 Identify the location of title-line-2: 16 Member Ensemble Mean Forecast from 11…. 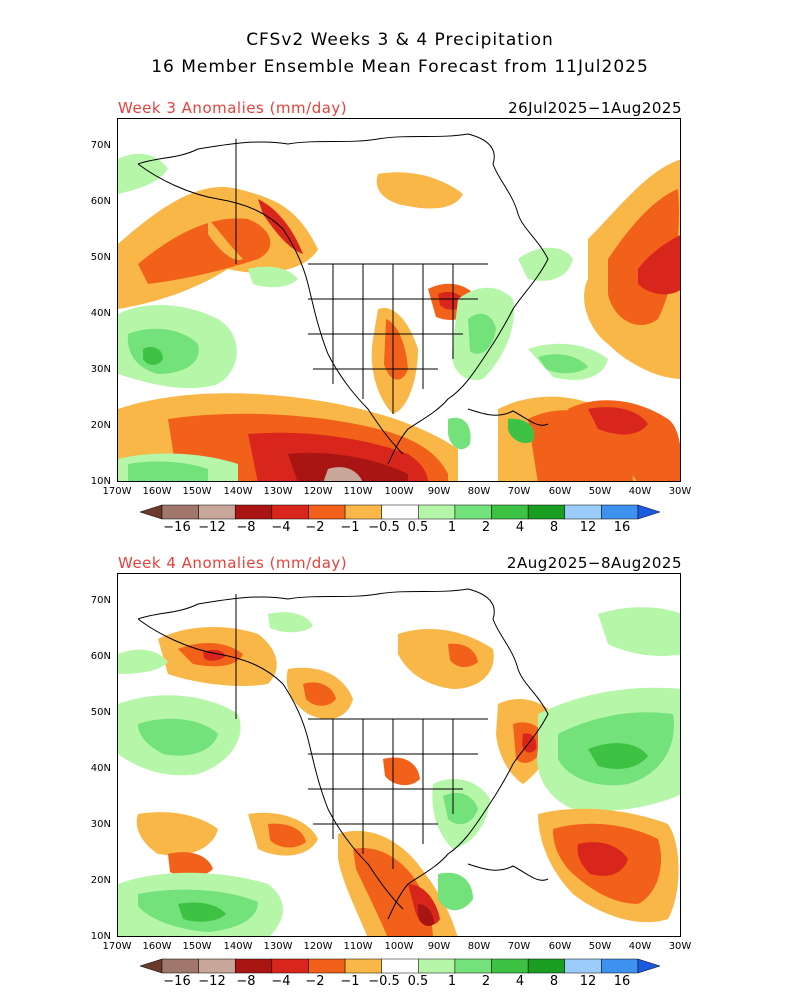
(400, 67).